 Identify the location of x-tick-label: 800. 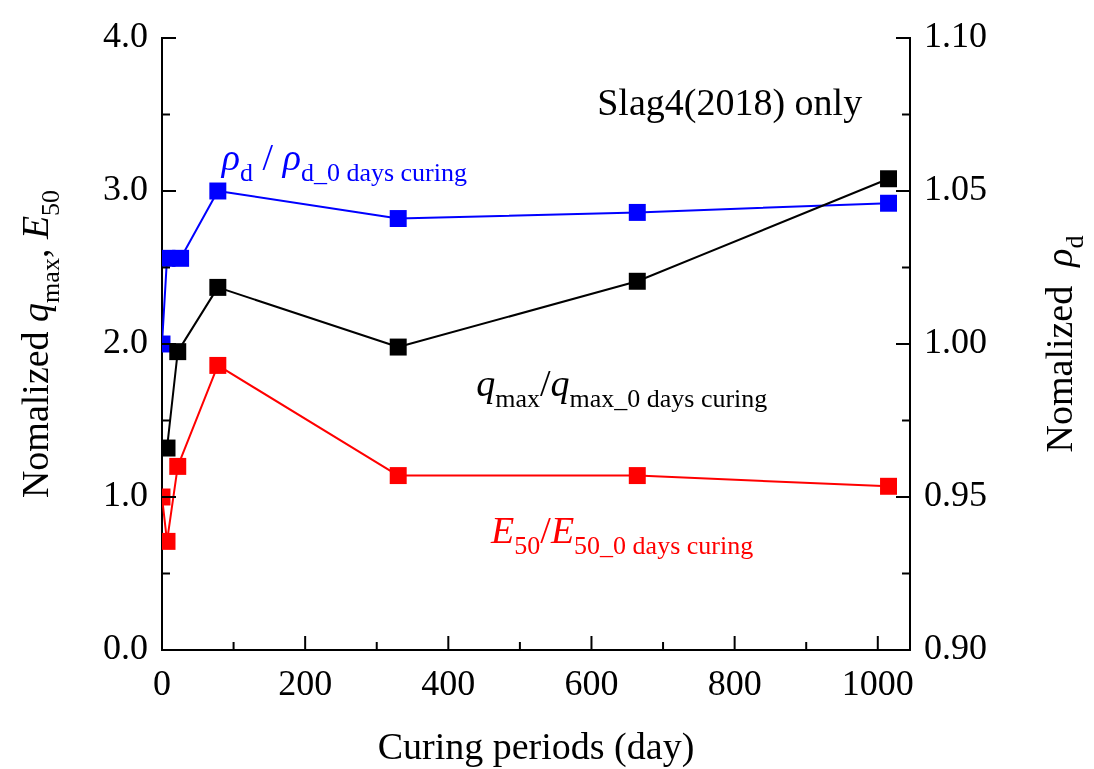
(734, 683).